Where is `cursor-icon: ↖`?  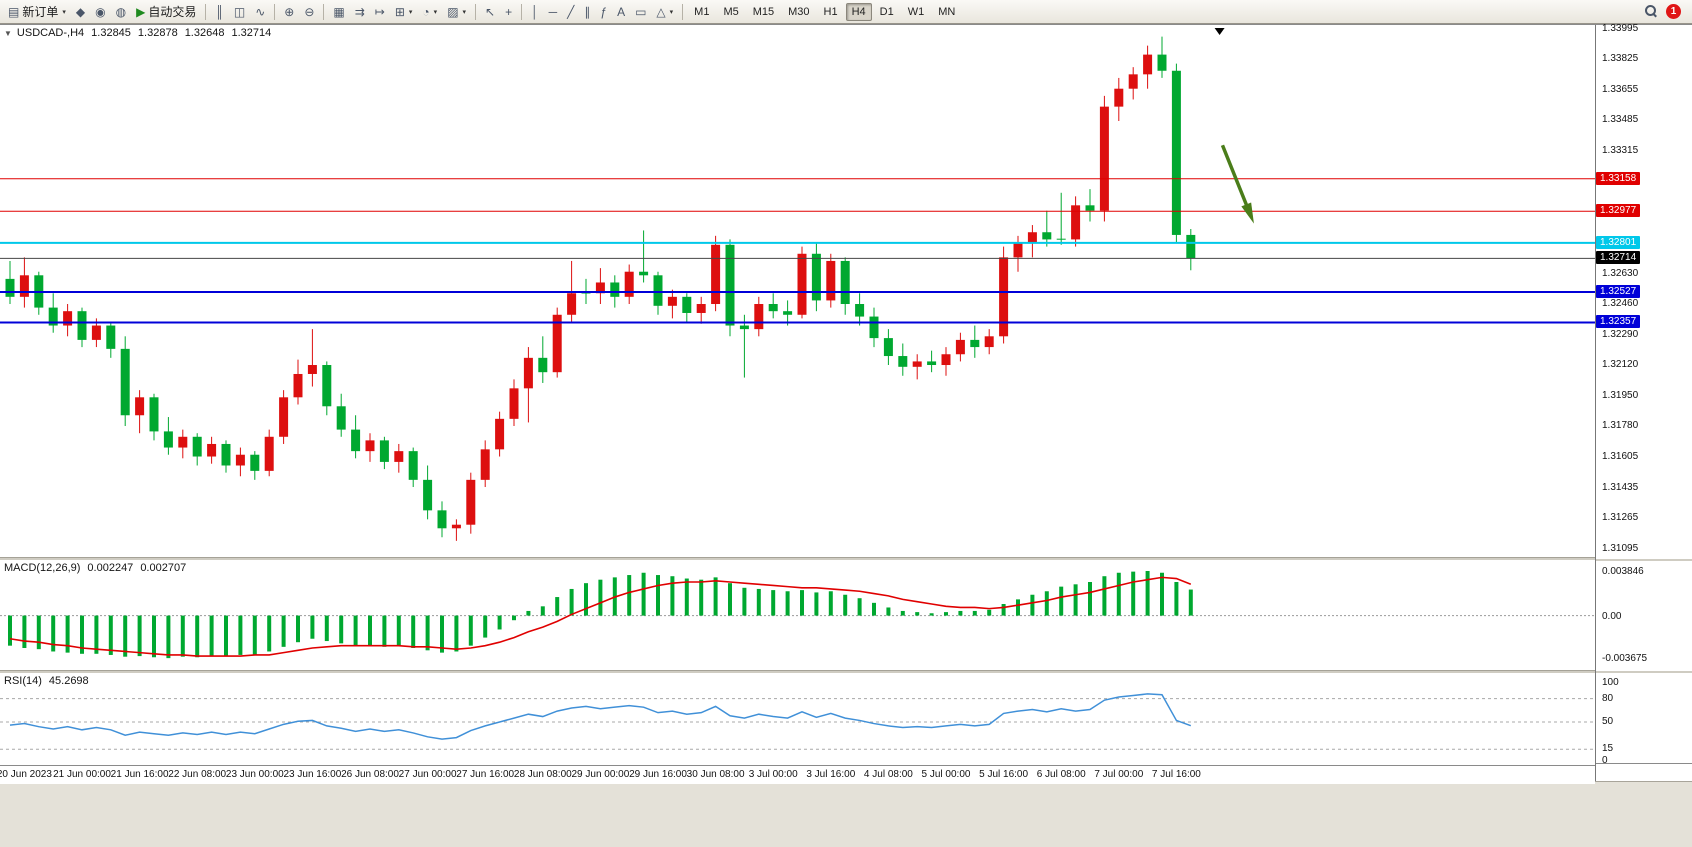 cursor-icon: ↖ is located at coordinates (490, 11).